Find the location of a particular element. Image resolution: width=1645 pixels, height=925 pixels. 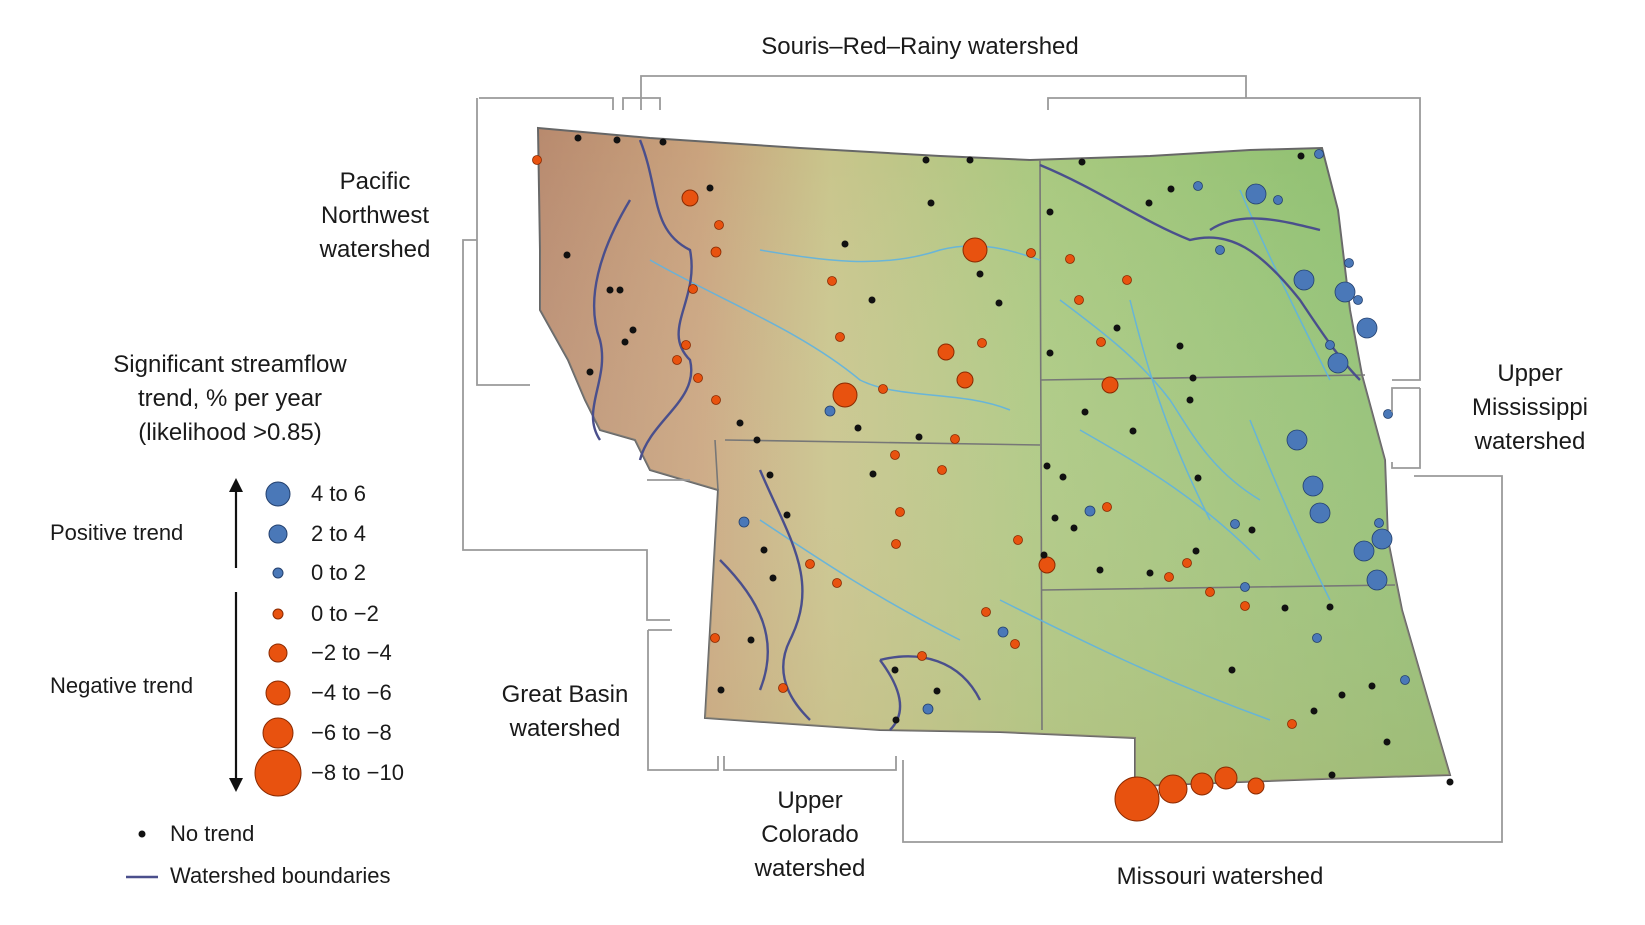

label-missouri-watershed: Missouri watershed is located at coordinates (1220, 876).